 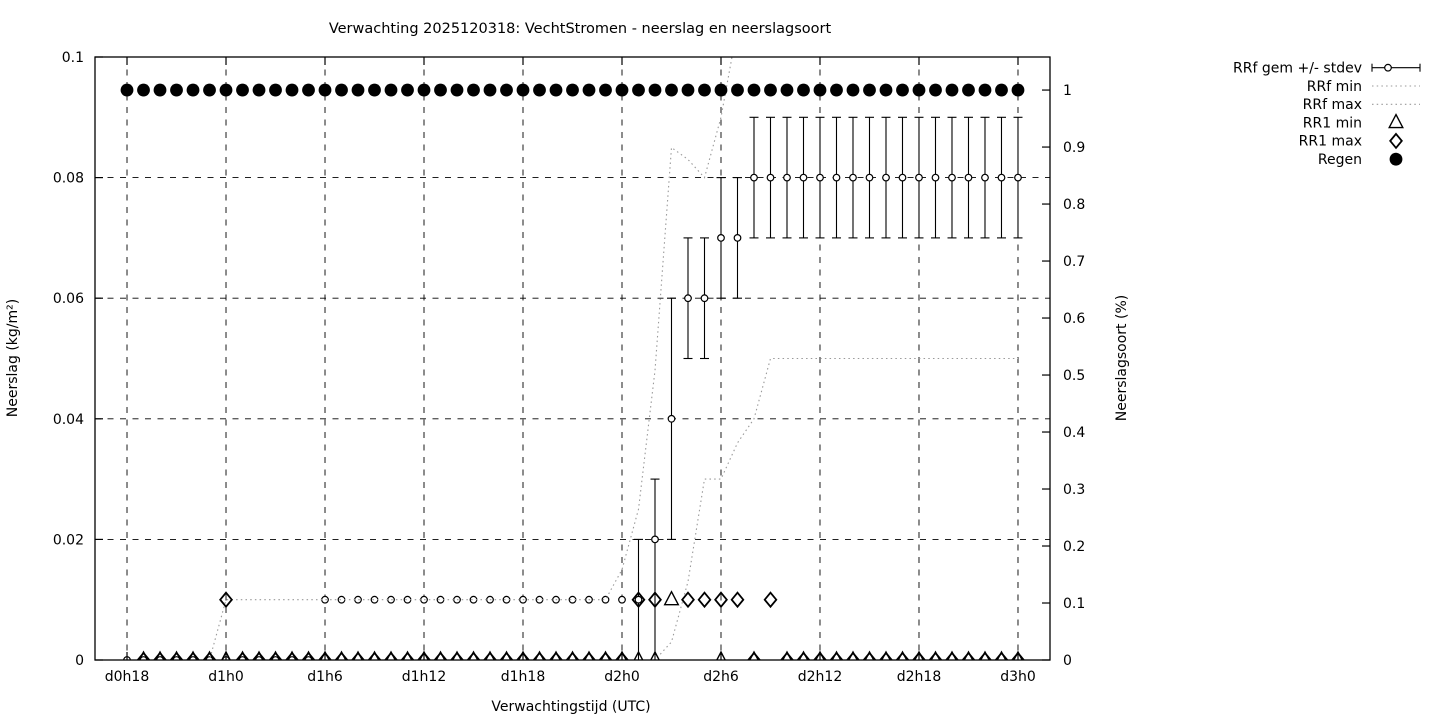 I want to click on legend-label: RRf min, so click(x=1334, y=87).